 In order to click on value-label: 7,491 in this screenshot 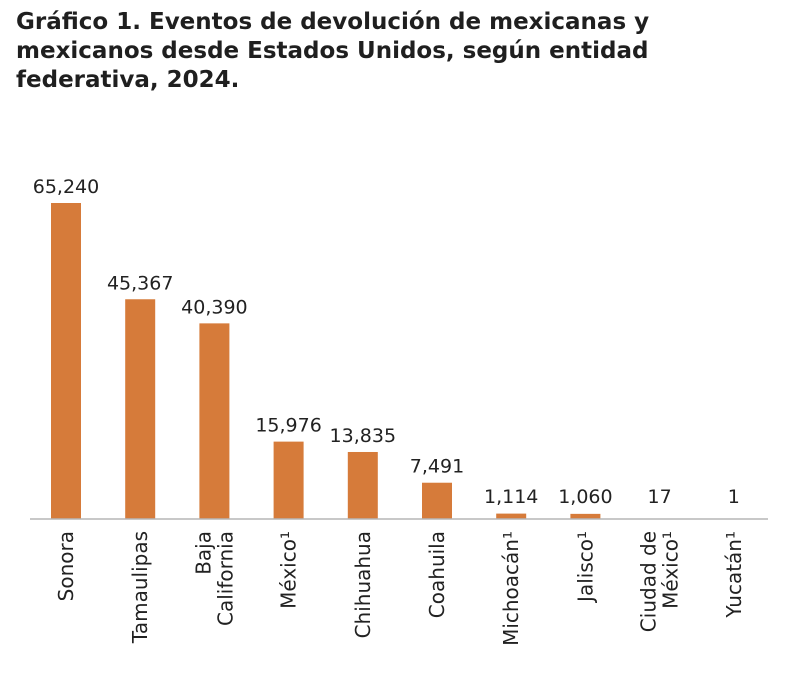, I will do `click(437, 467)`.